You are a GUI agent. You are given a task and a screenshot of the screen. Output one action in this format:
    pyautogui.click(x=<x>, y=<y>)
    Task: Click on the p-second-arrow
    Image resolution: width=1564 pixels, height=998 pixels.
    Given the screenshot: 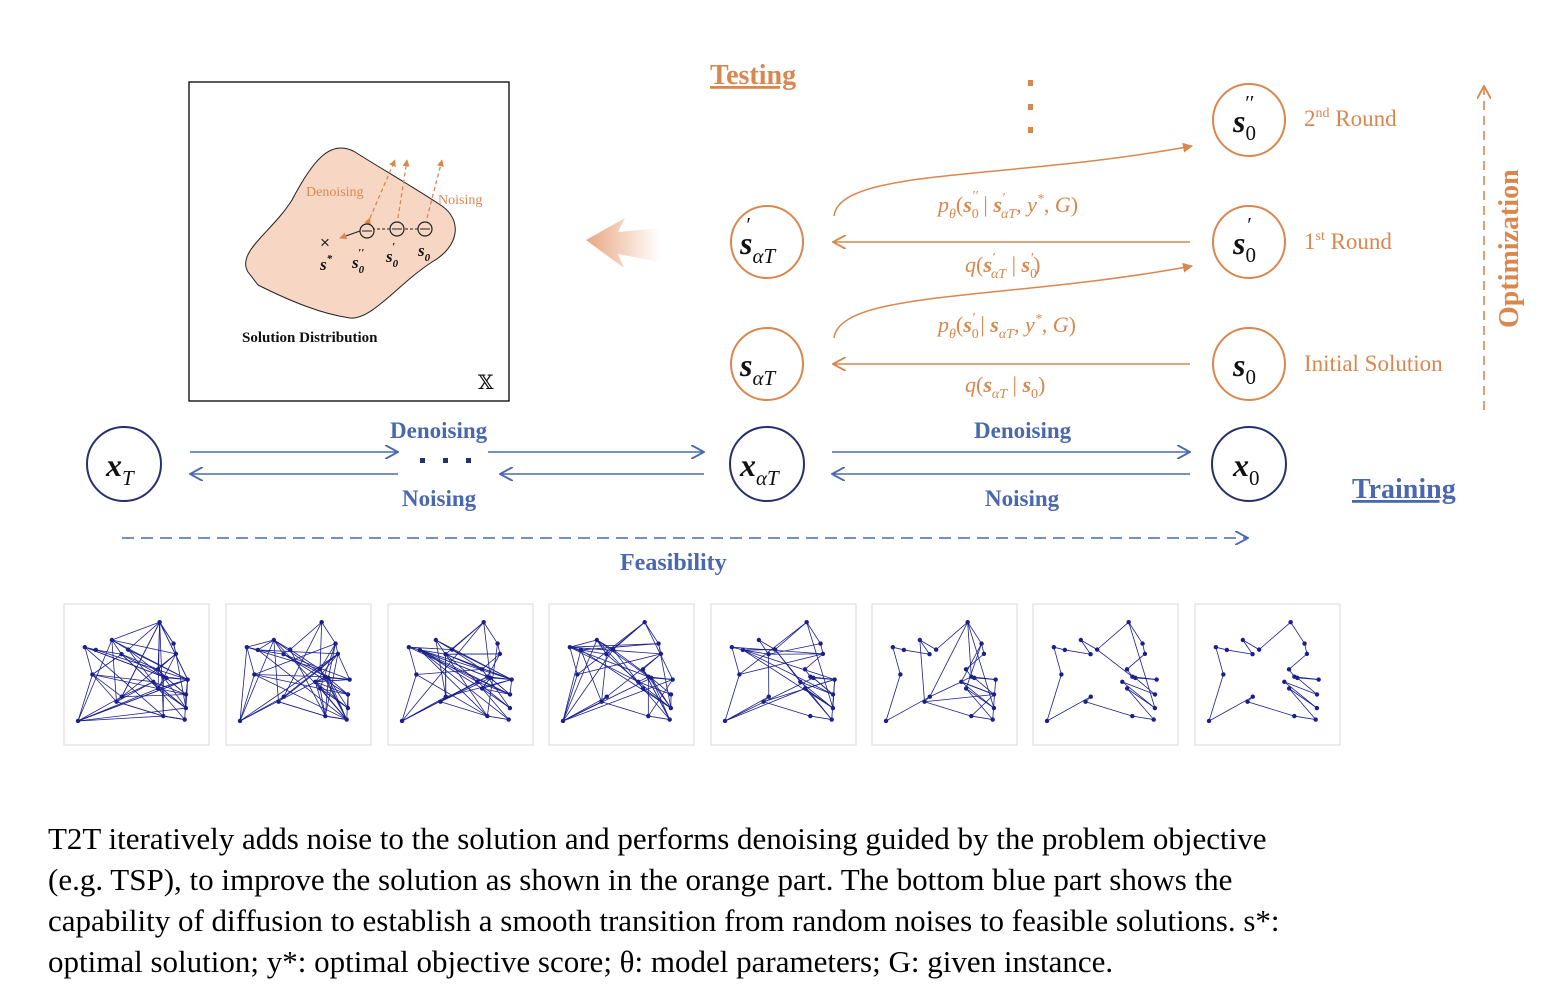 What is the action you would take?
    pyautogui.click(x=1013, y=179)
    